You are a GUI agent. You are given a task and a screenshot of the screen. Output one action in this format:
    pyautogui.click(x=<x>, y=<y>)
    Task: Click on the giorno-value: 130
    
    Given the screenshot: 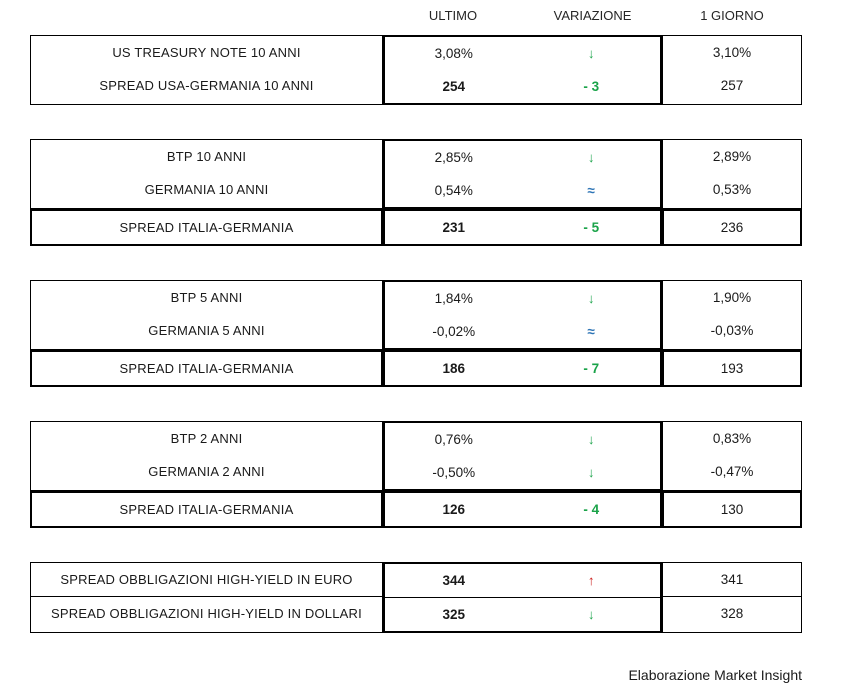 What is the action you would take?
    pyautogui.click(x=732, y=509)
    